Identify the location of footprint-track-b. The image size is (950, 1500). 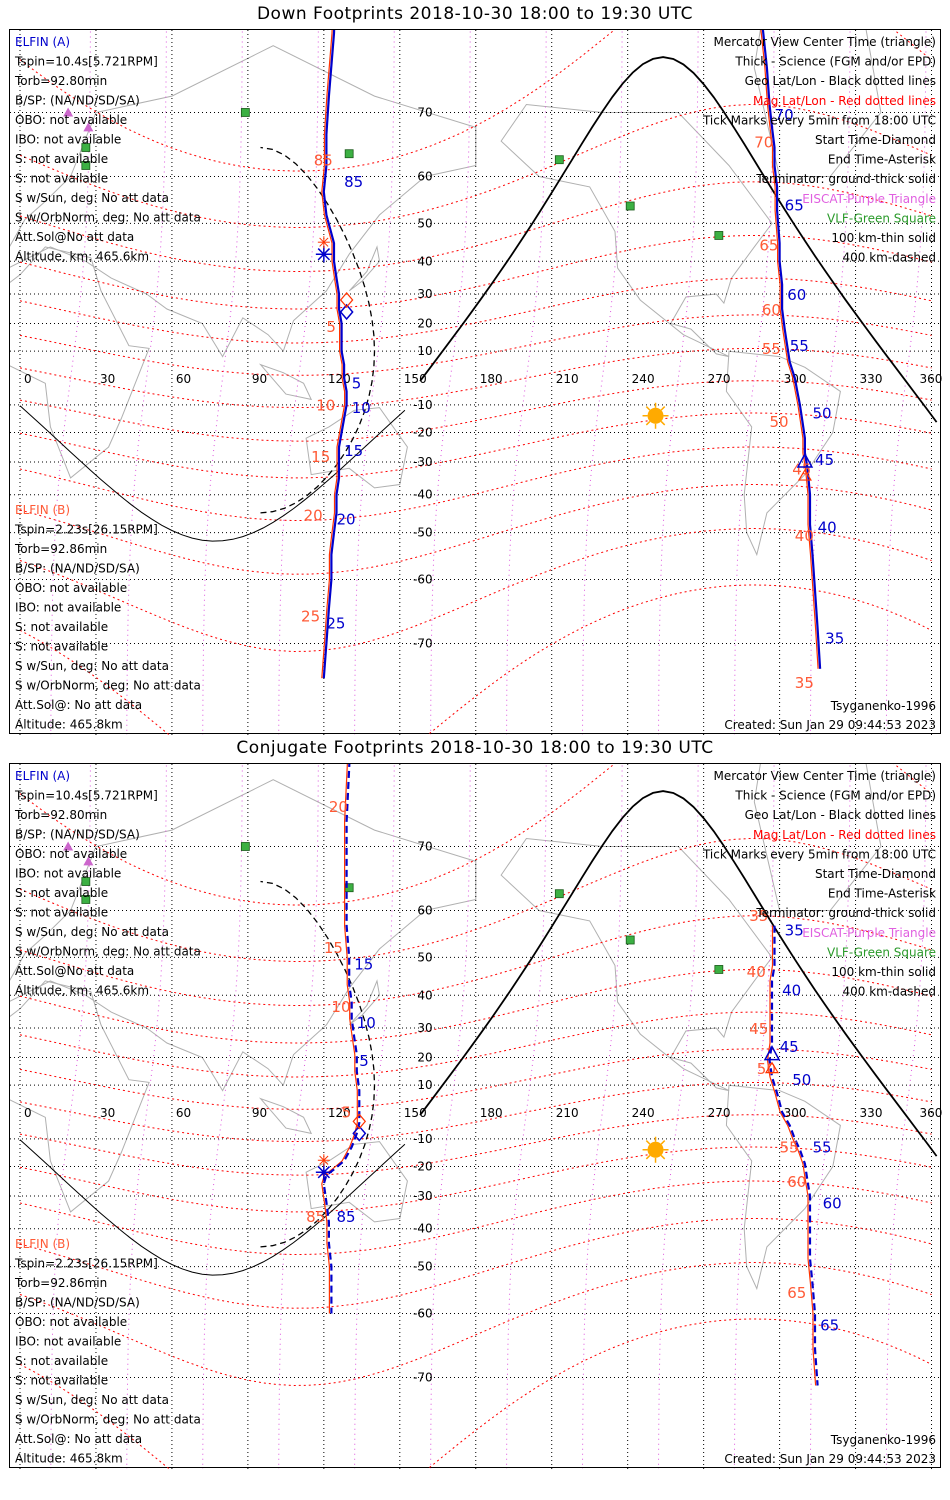
(791, 349).